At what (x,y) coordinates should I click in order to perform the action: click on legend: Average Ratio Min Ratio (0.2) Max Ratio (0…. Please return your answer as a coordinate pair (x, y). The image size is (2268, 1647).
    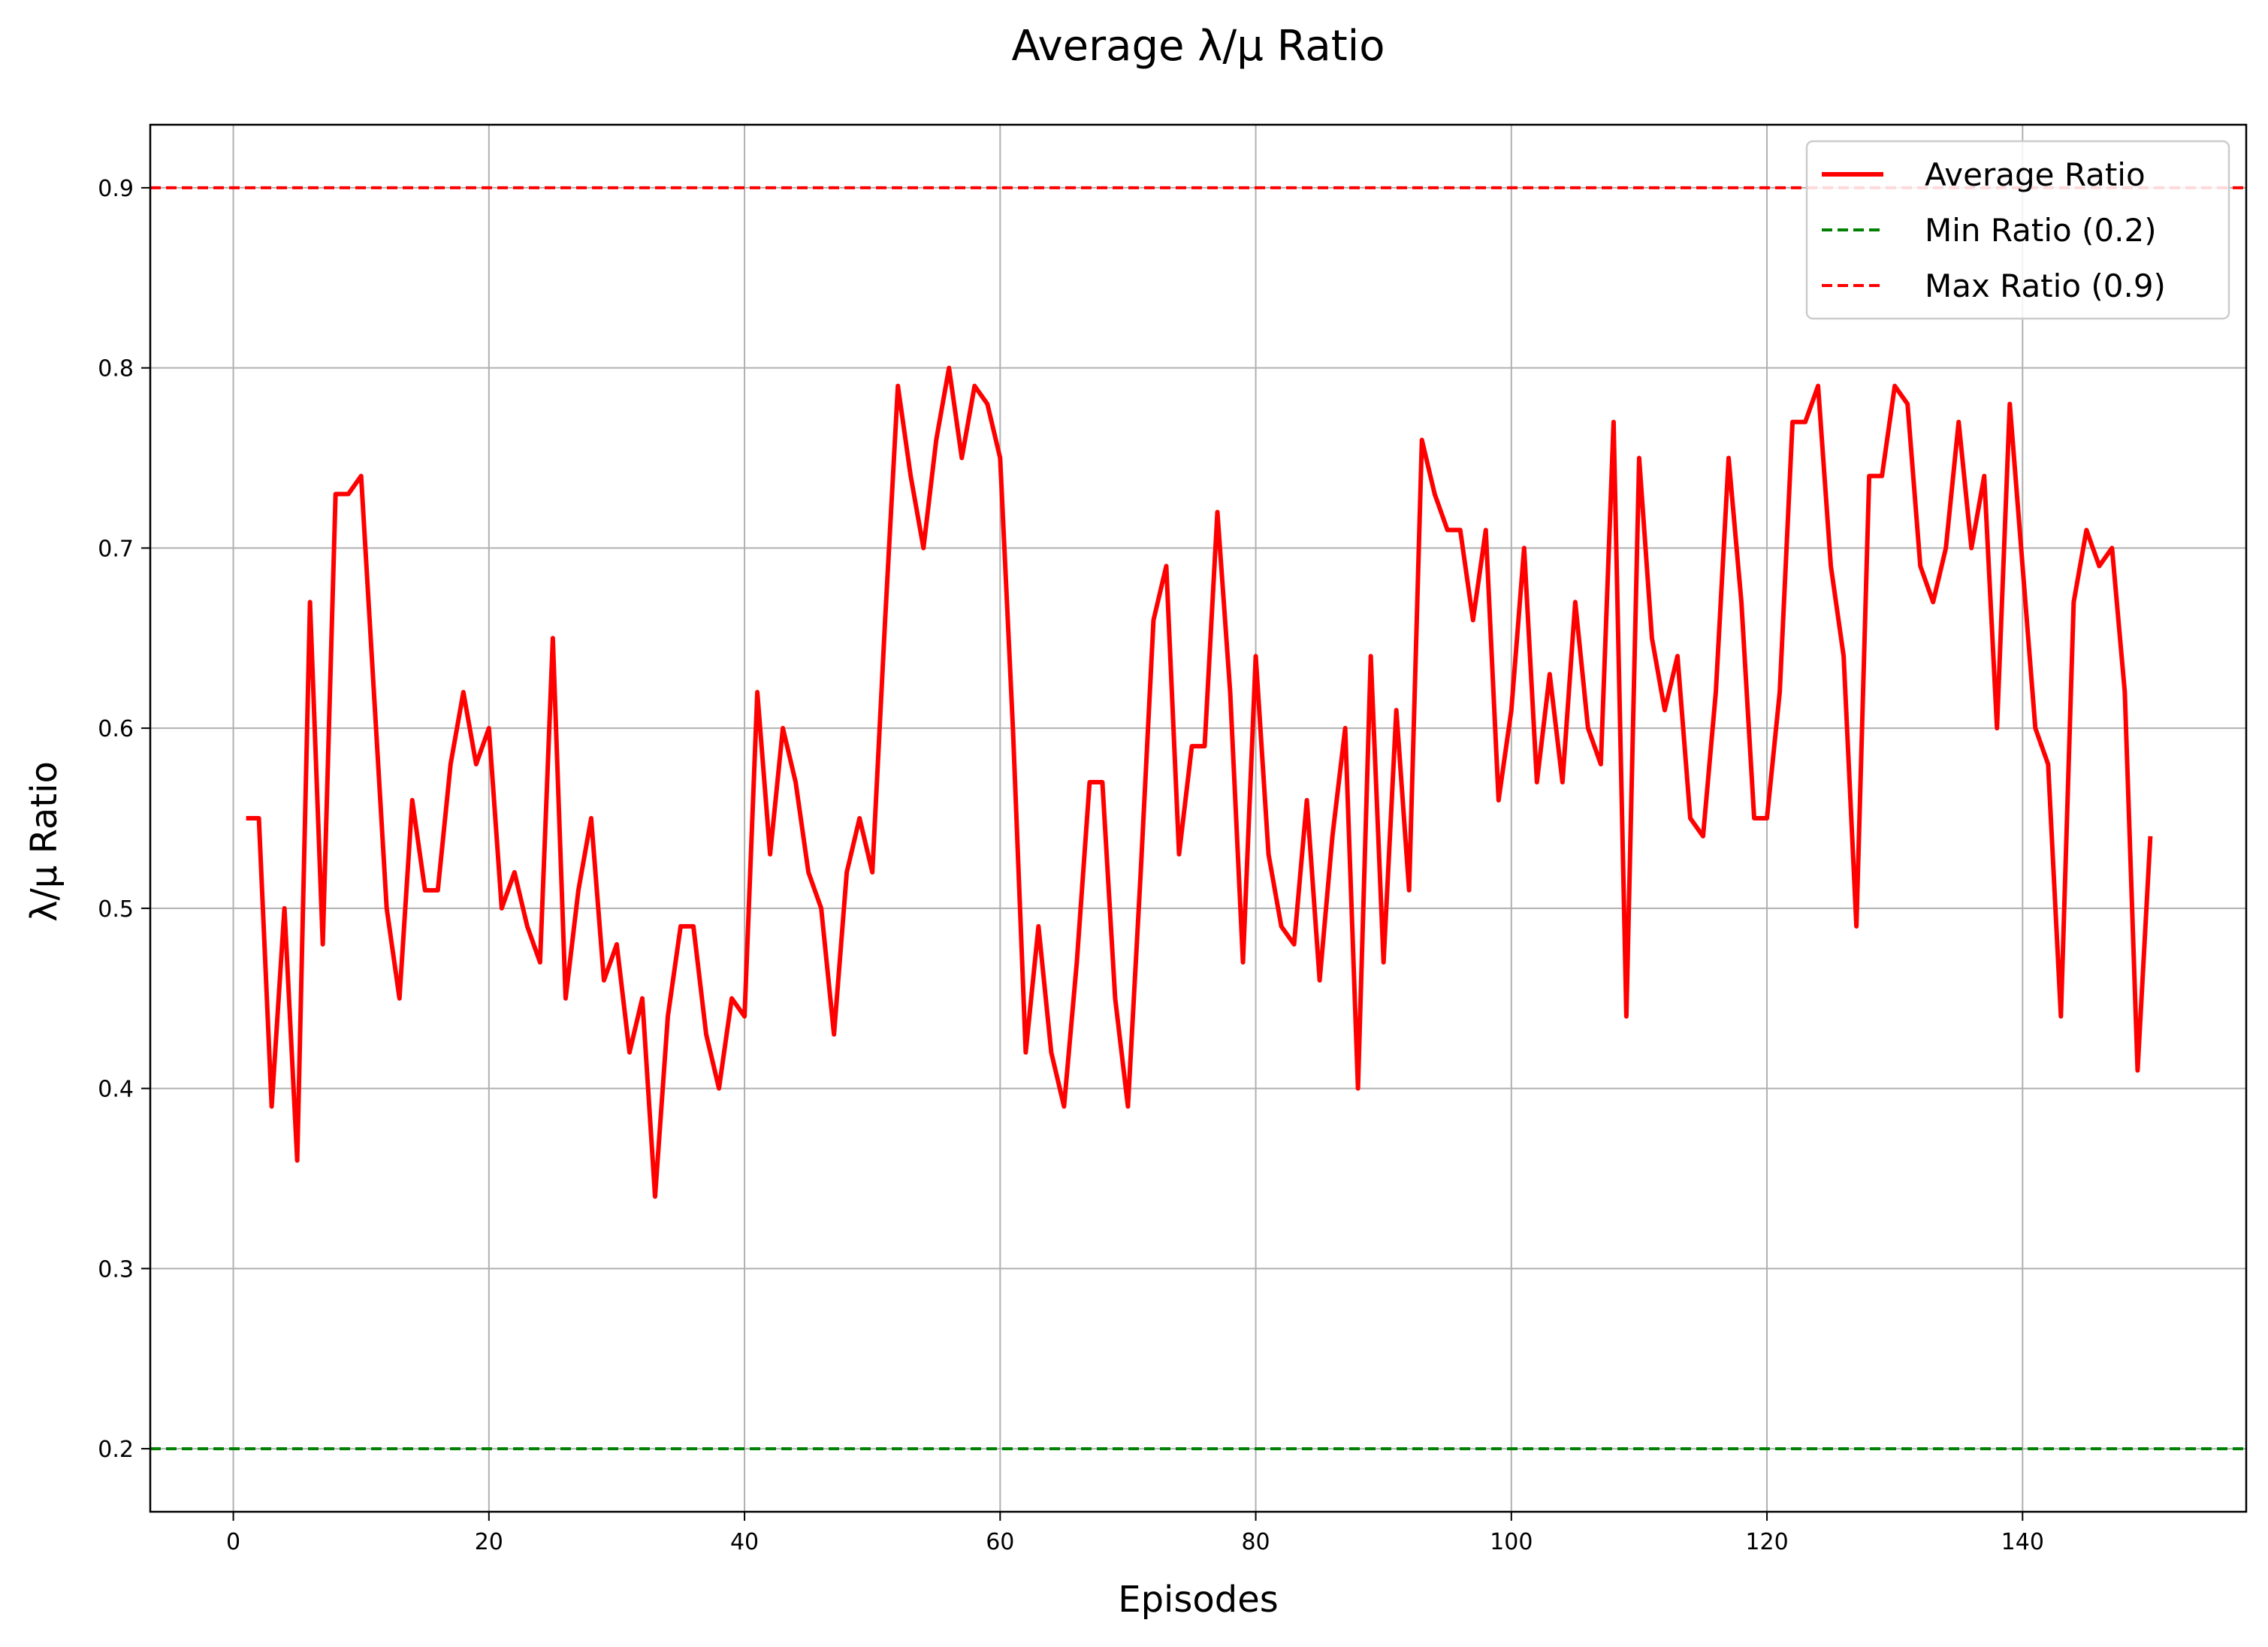
    Looking at the image, I should click on (2018, 230).